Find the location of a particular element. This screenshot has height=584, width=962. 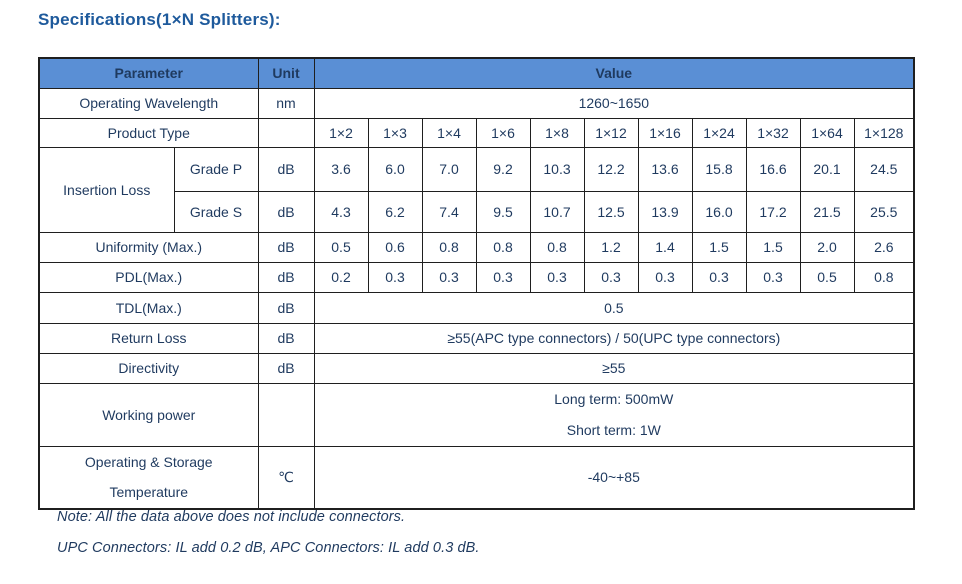

cell-value: 4.3 is located at coordinates (341, 211).